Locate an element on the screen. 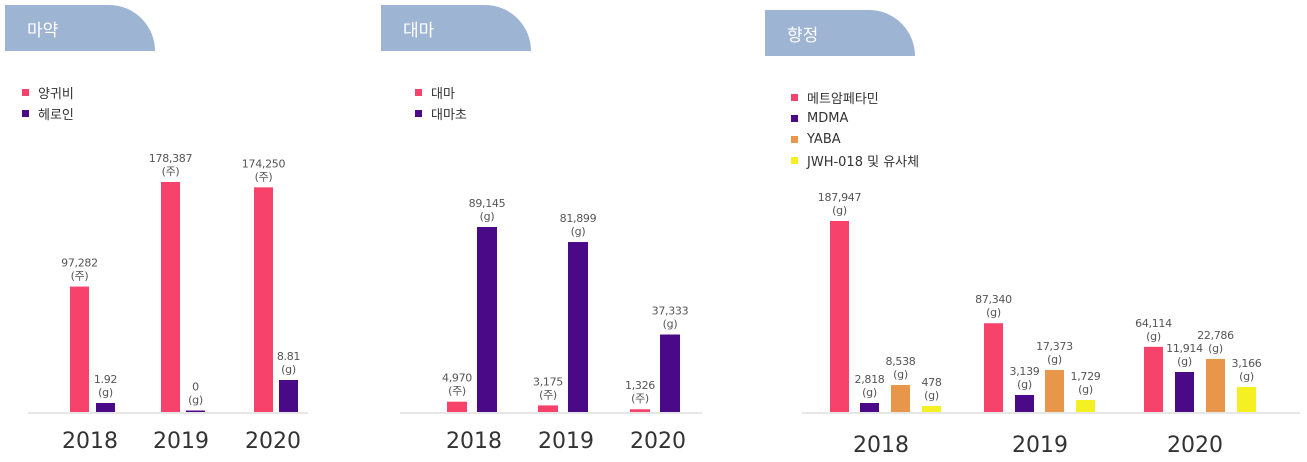  chart-title-tab: 향정 is located at coordinates (840, 33).